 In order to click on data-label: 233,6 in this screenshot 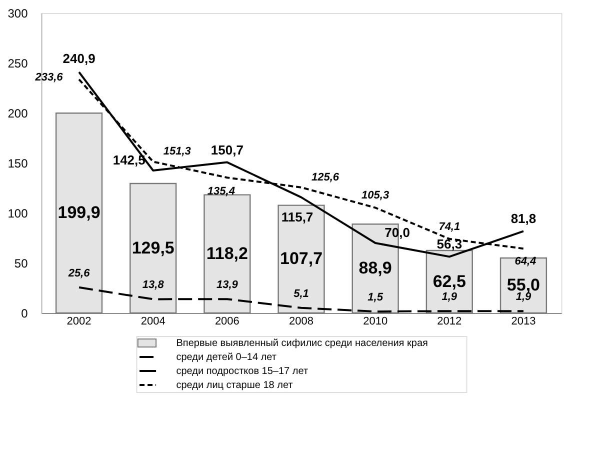, I will do `click(49, 77)`.